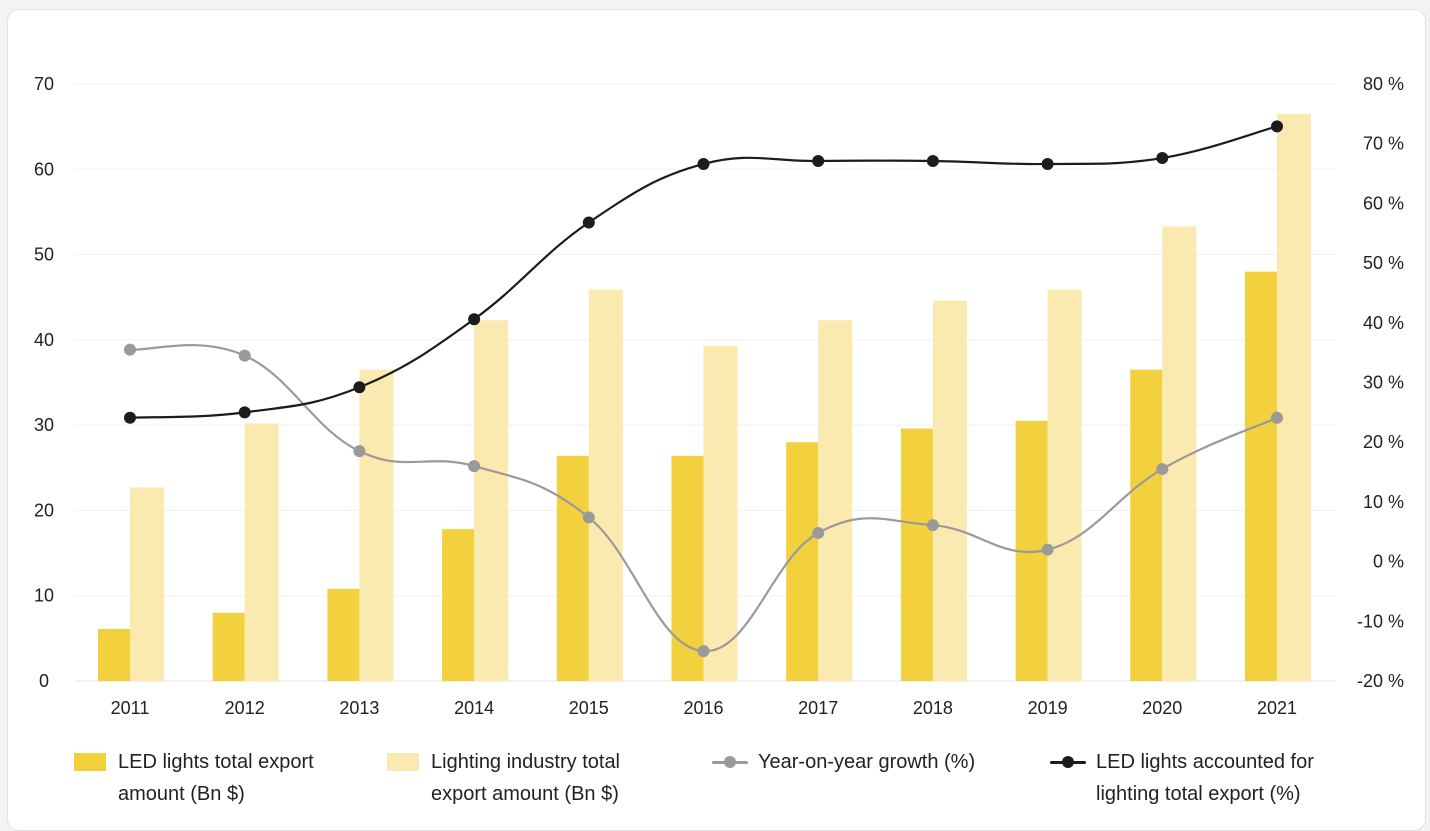 The width and height of the screenshot is (1430, 831). What do you see at coordinates (44, 681) in the screenshot?
I see `y-left-tick-label: 0` at bounding box center [44, 681].